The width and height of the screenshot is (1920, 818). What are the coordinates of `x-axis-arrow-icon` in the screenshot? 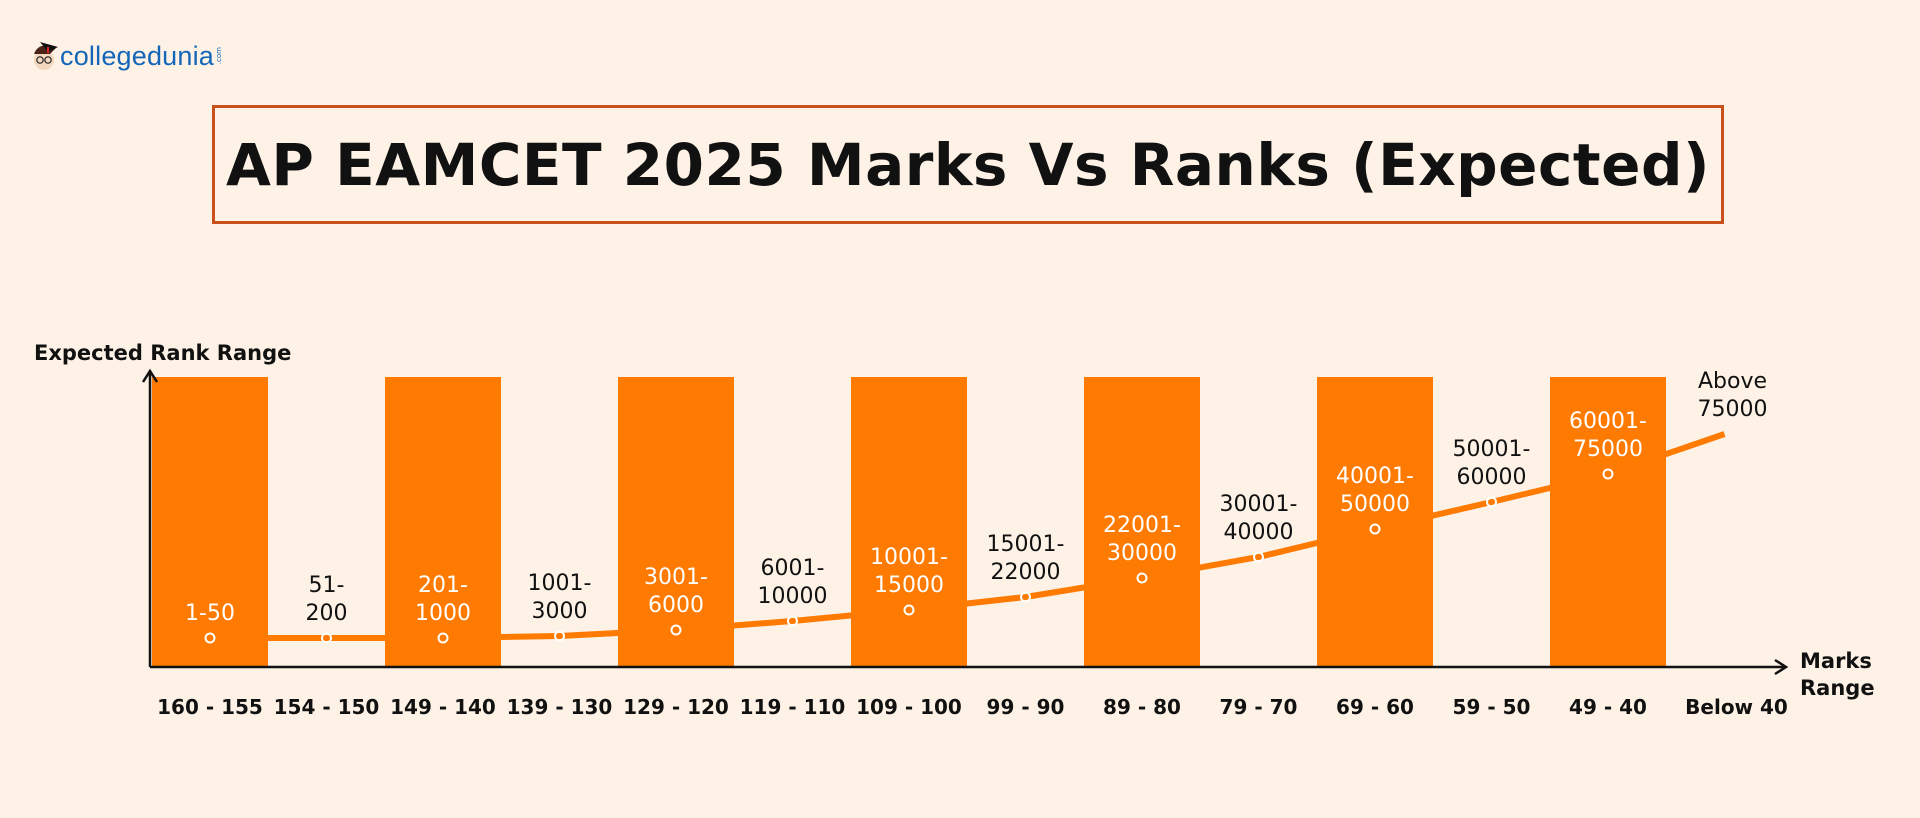 It's located at (1781, 667).